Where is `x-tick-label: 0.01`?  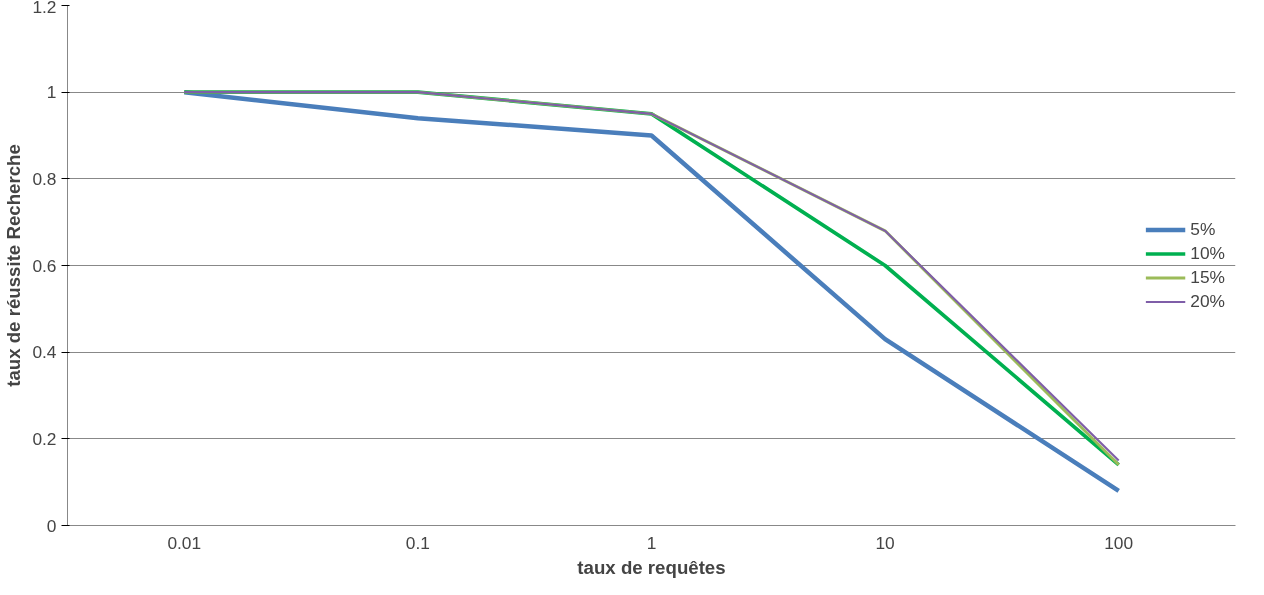 x-tick-label: 0.01 is located at coordinates (184, 542).